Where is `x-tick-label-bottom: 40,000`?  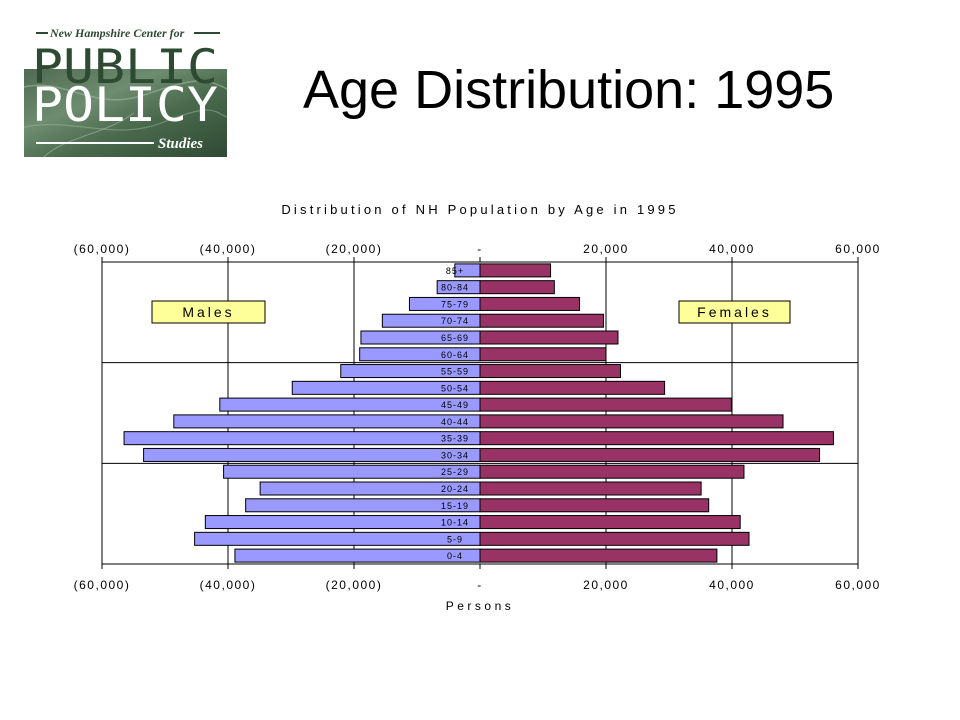 x-tick-label-bottom: 40,000 is located at coordinates (732, 585).